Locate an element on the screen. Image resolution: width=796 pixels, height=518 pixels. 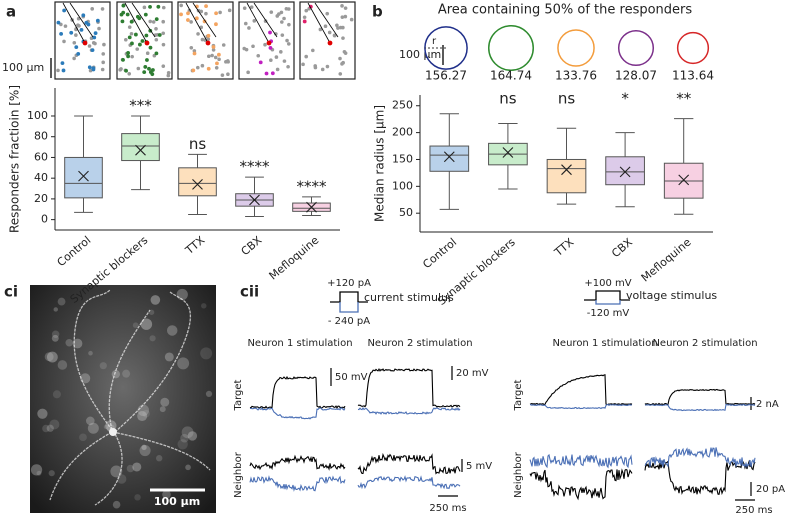
box is located at coordinates (83, 177).